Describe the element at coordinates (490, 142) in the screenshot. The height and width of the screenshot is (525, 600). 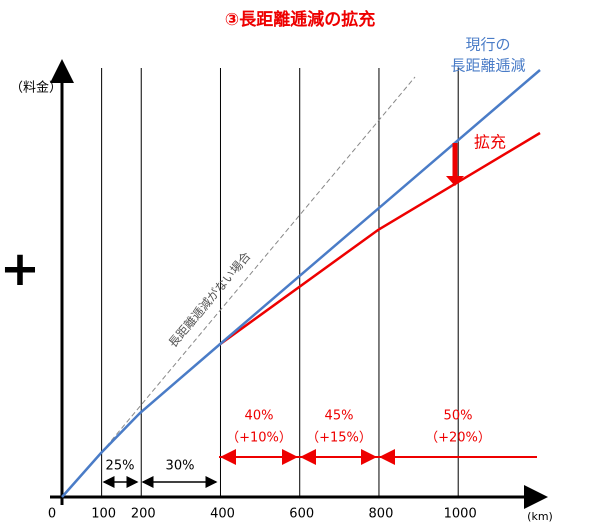
I see `expansion-label: 拡充` at that location.